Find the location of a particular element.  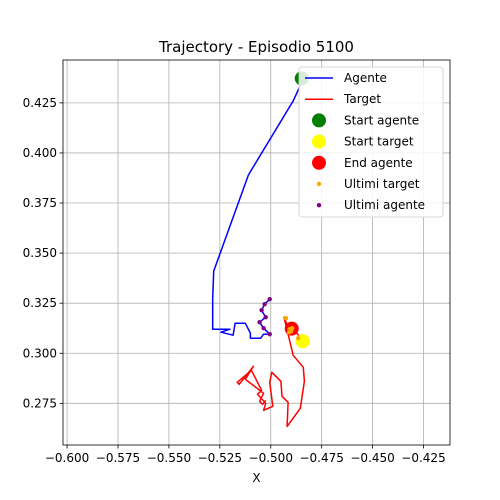

x-tick-label: −0.575 is located at coordinates (118, 458).